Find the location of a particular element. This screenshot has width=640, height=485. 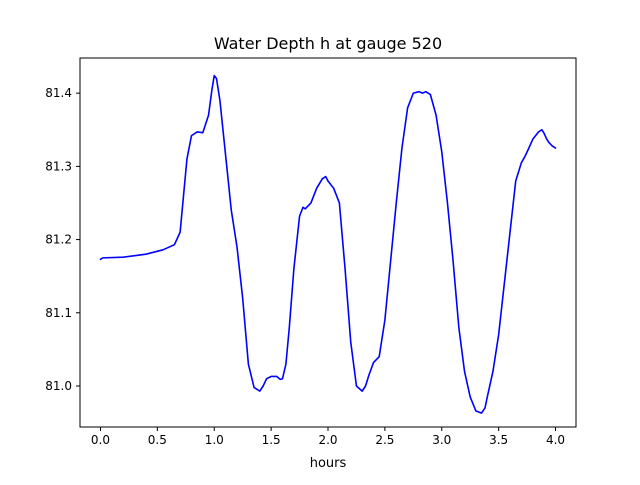

x-tick-label: 3.0 is located at coordinates (441, 440).